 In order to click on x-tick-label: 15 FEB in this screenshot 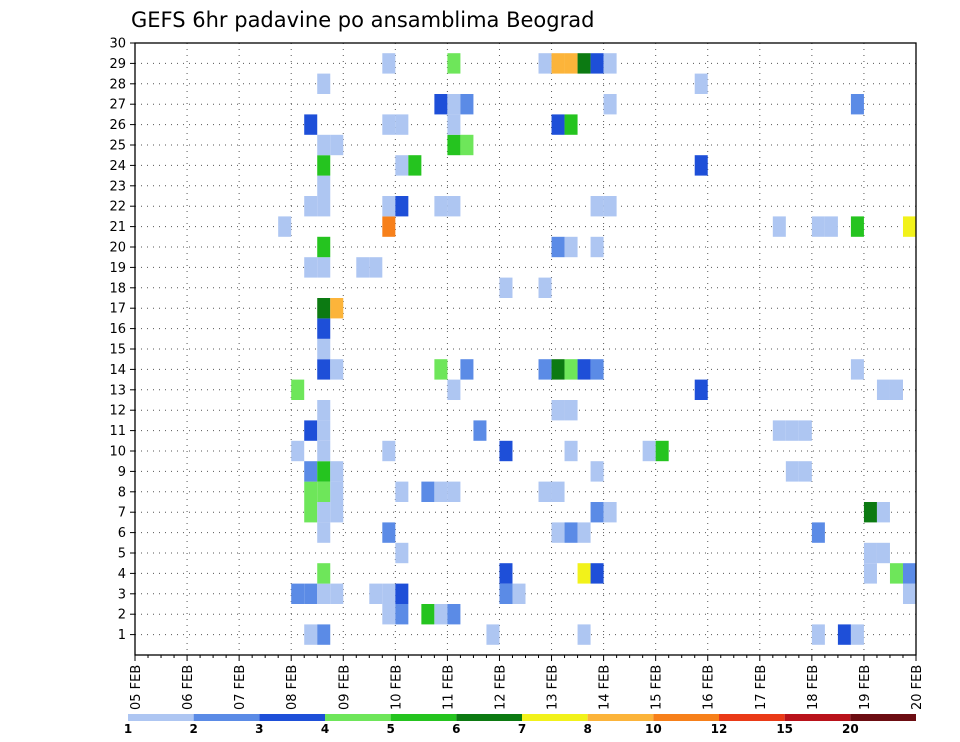, I will do `click(657, 687)`.